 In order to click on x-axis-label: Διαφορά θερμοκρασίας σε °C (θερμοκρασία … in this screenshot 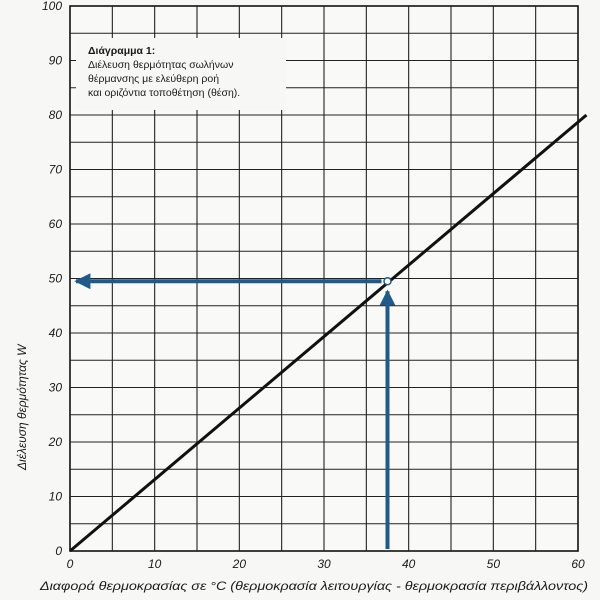, I will do `click(313, 586)`.